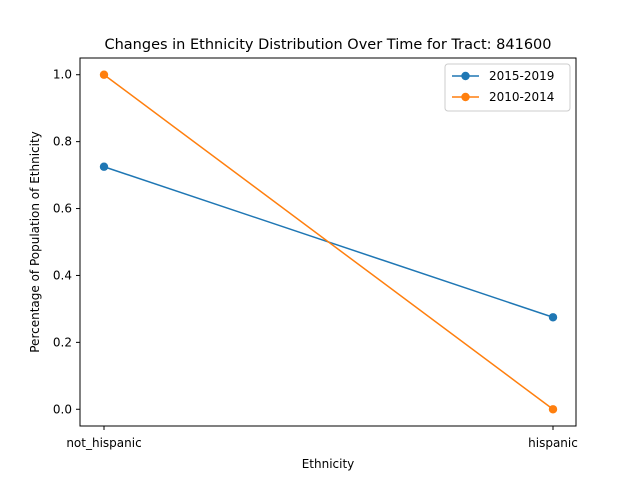 This screenshot has height=484, width=640. Describe the element at coordinates (62, 209) in the screenshot. I see `y-tick-label: 0.6` at that location.